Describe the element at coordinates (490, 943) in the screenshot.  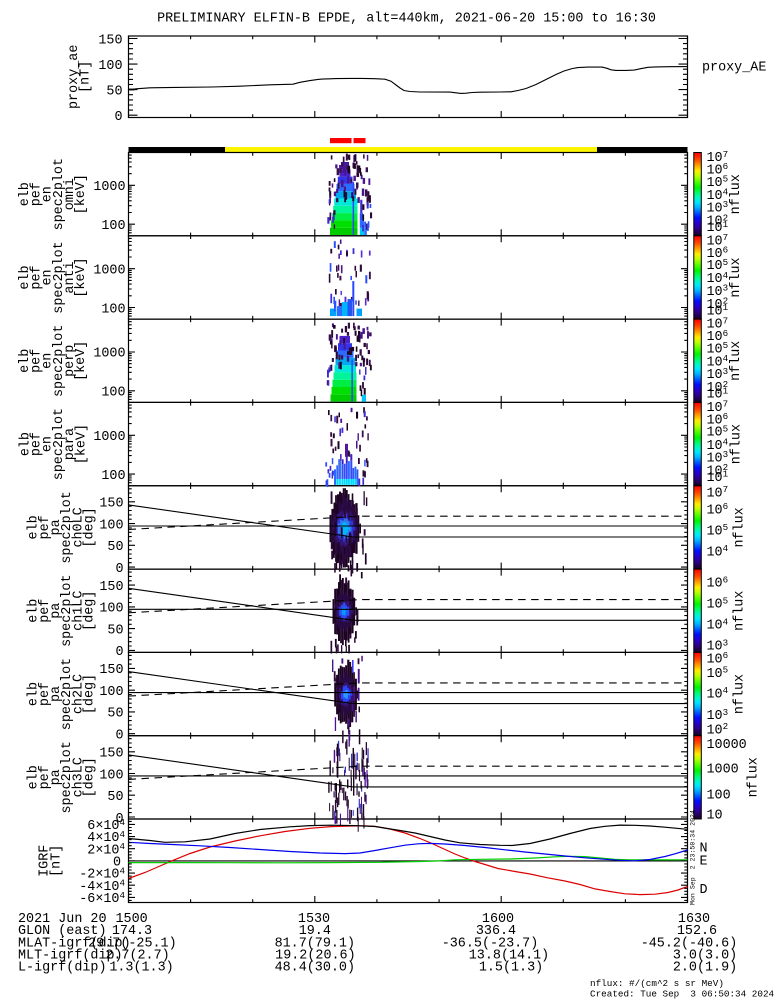
I see `svg-text: -36.5(-23.7)` at that location.